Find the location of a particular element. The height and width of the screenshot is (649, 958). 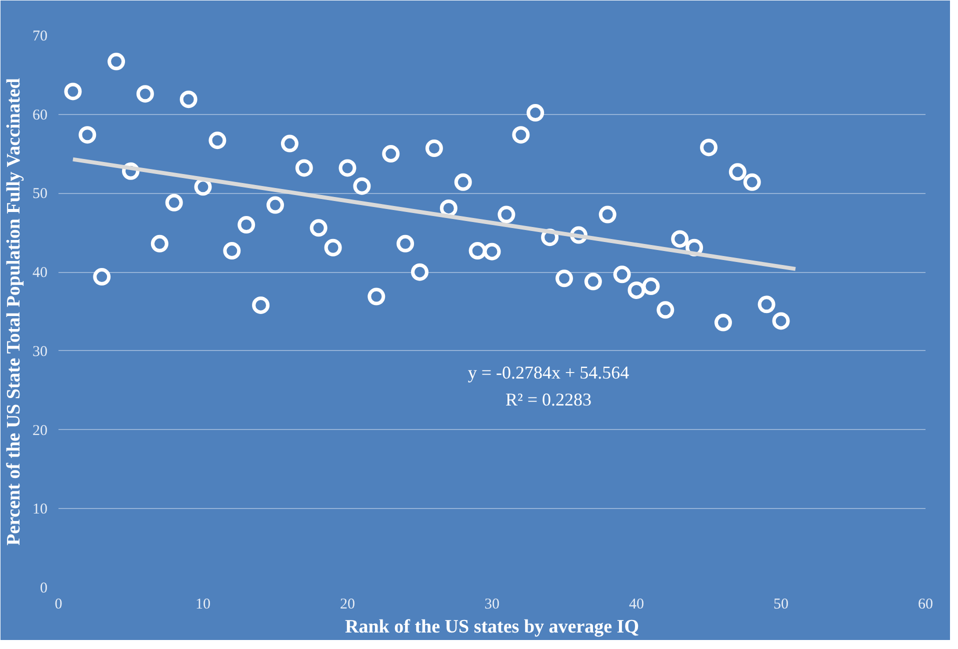

y-axis-title: Percent of the US State Total Population Fully Vaccinated is located at coordinates (14, 312).